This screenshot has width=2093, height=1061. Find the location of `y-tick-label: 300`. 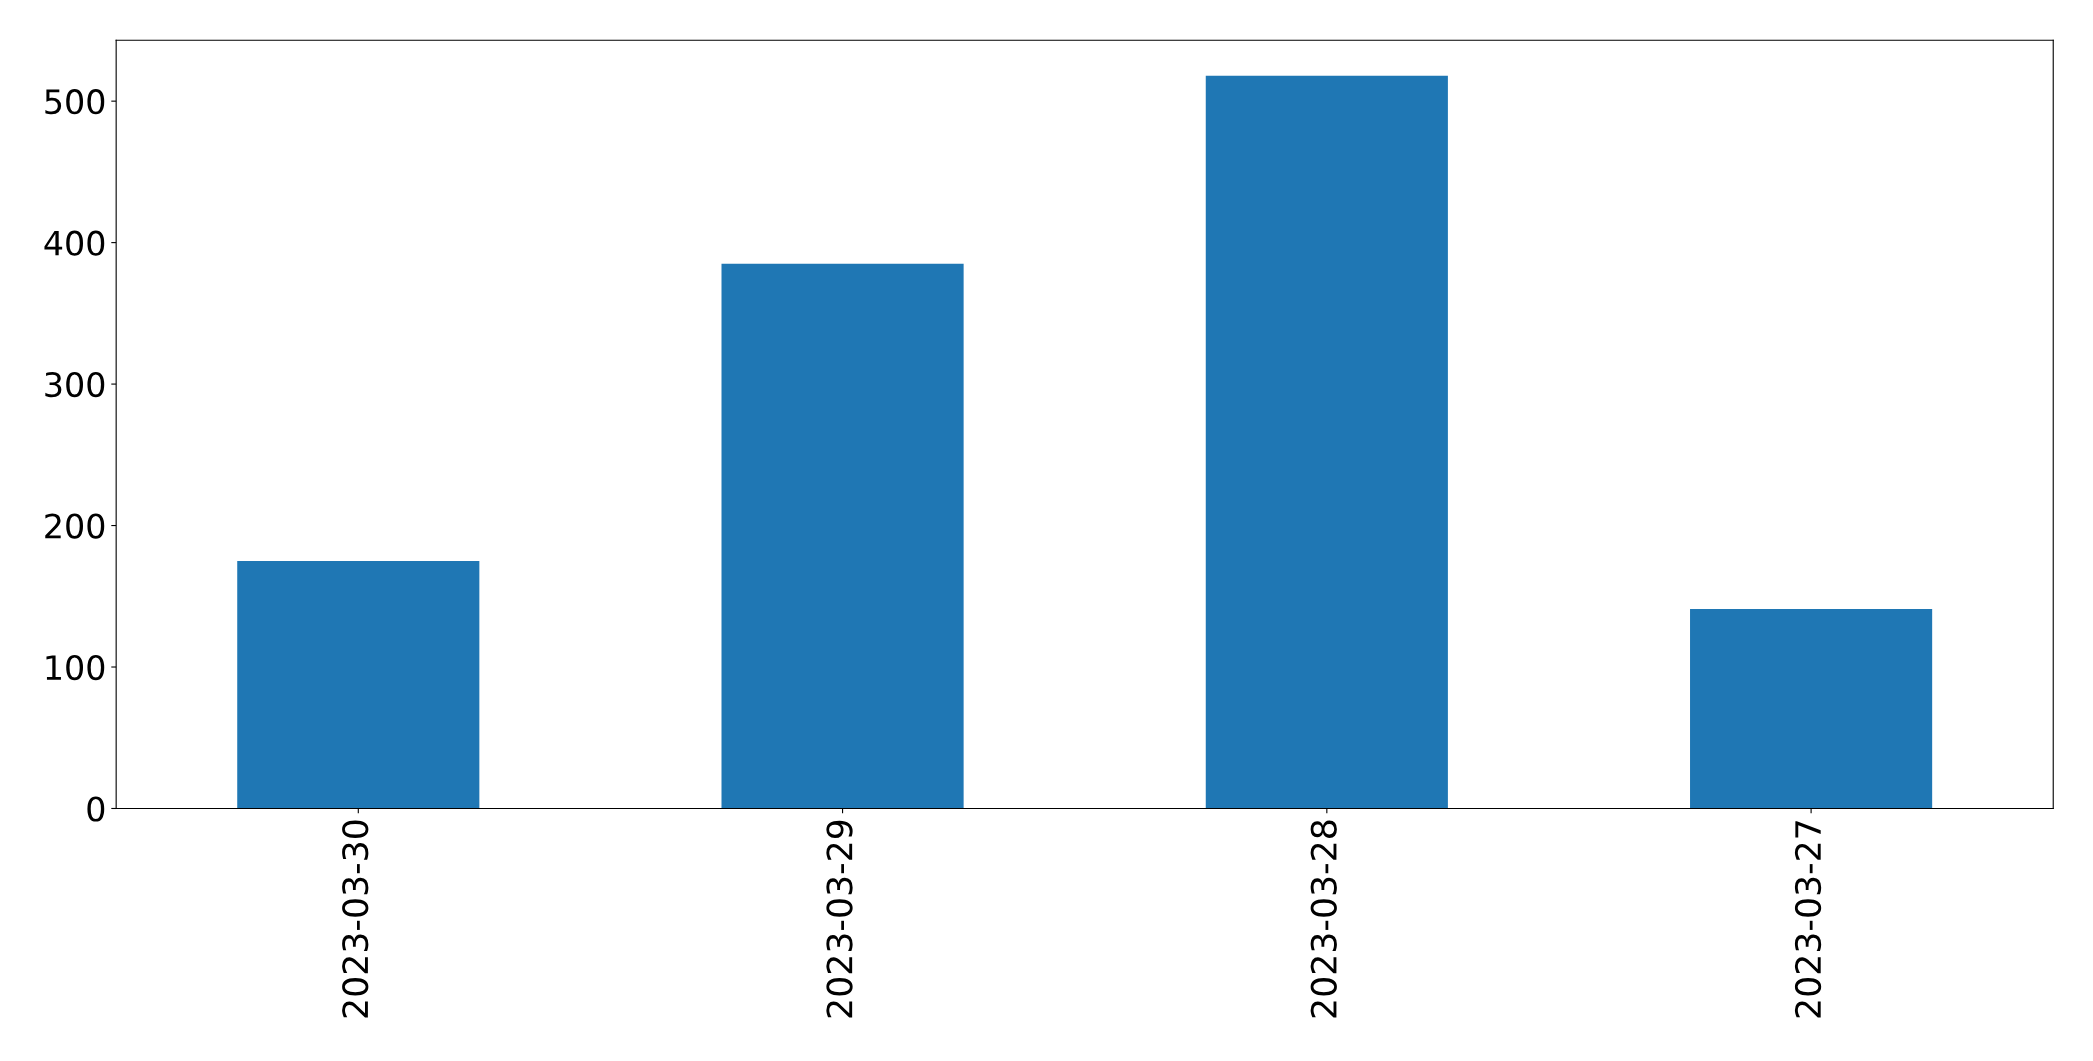

y-tick-label: 300 is located at coordinates (75, 385).